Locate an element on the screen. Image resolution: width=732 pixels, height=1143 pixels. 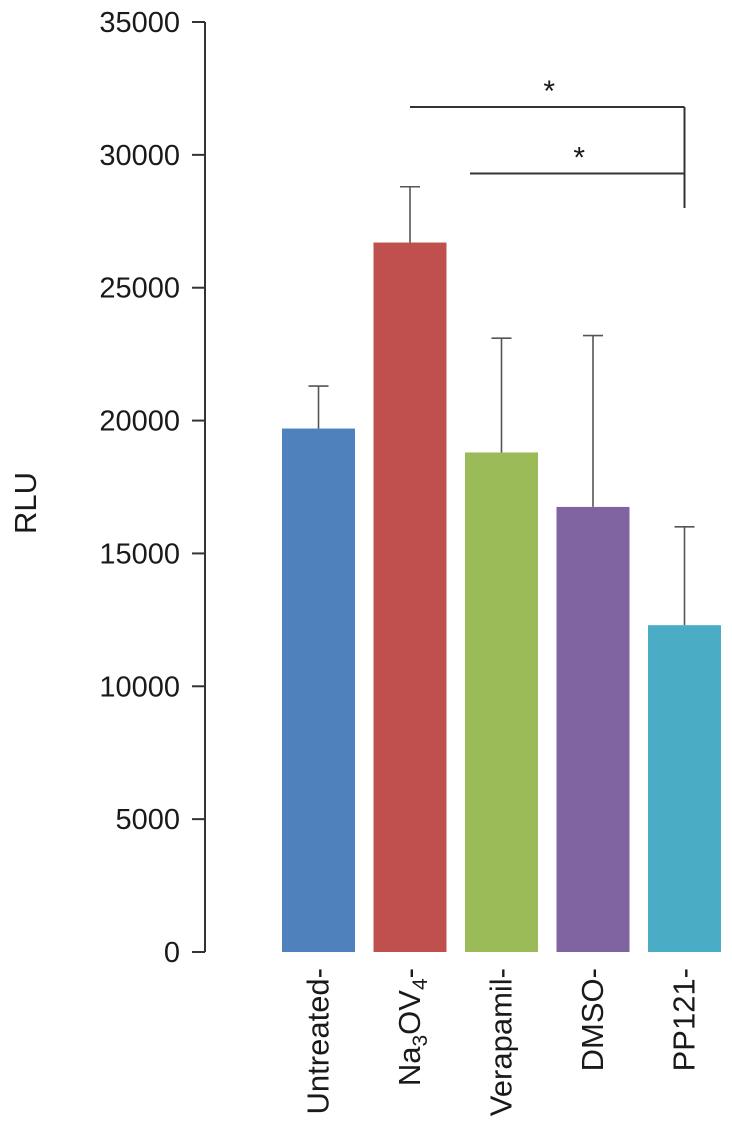
y-tick-label: 30000 is located at coordinates (139, 156).